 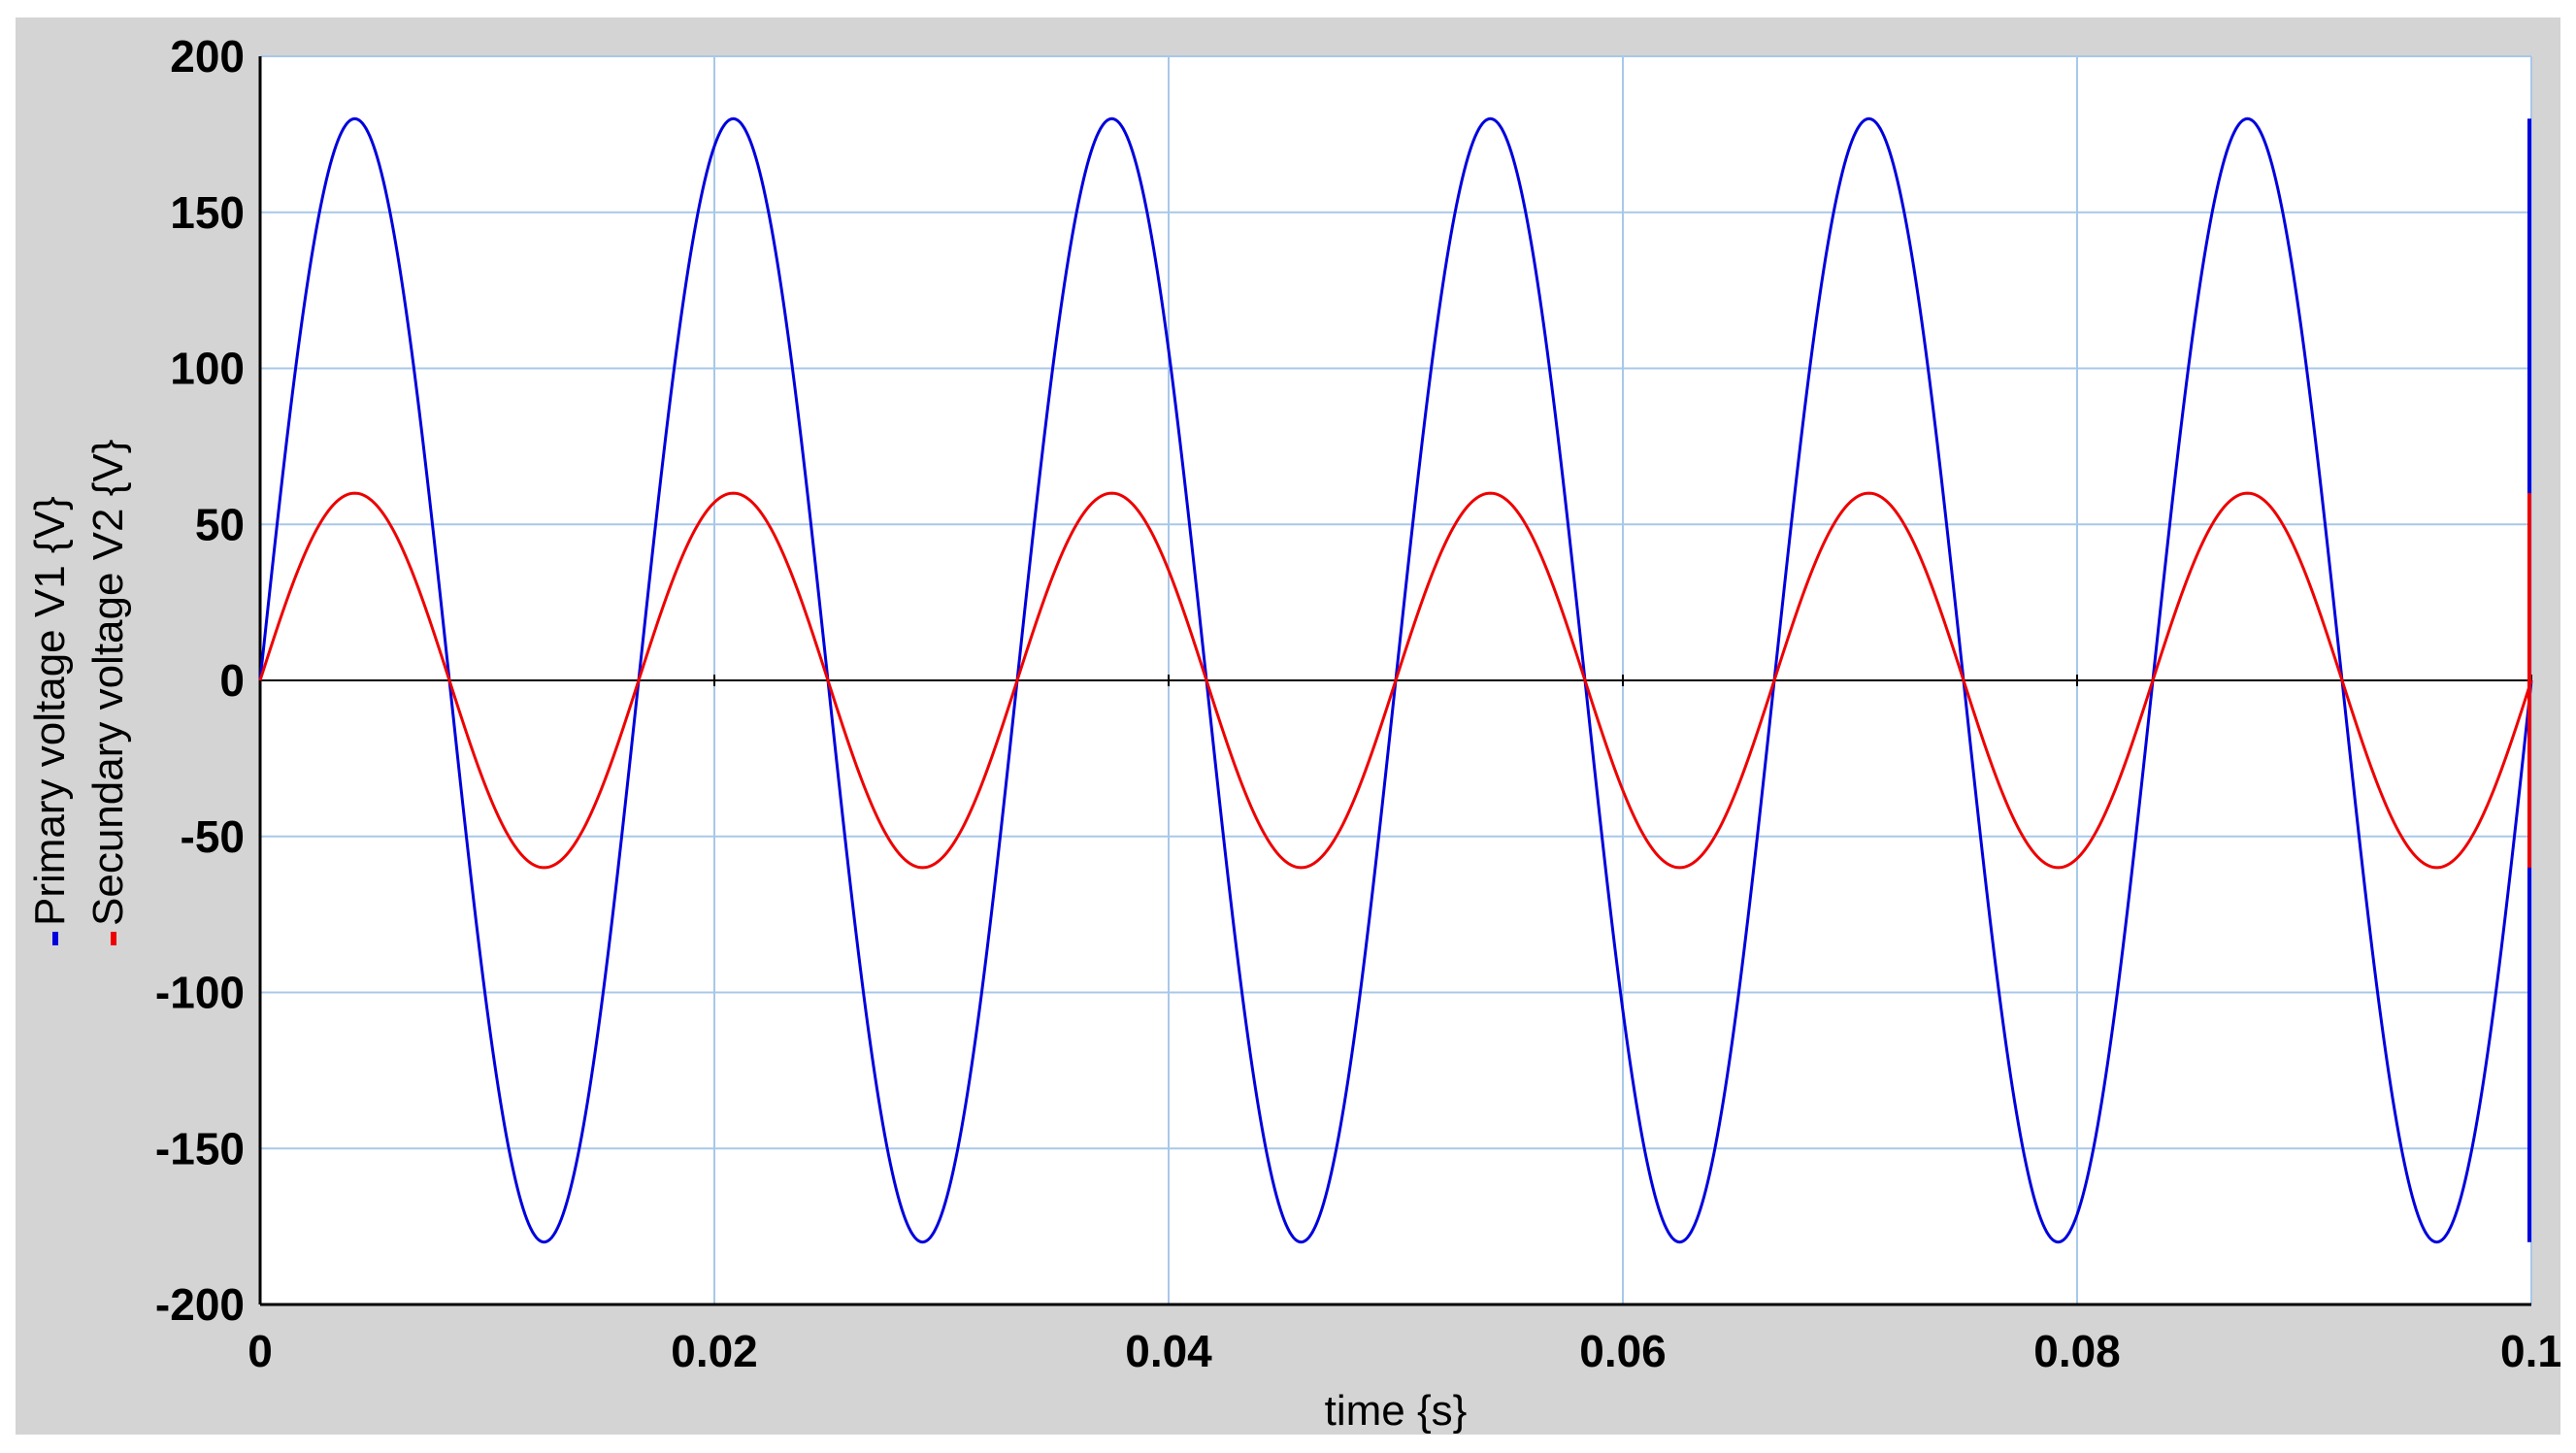 I want to click on y-tick-label: -50, so click(x=213, y=837).